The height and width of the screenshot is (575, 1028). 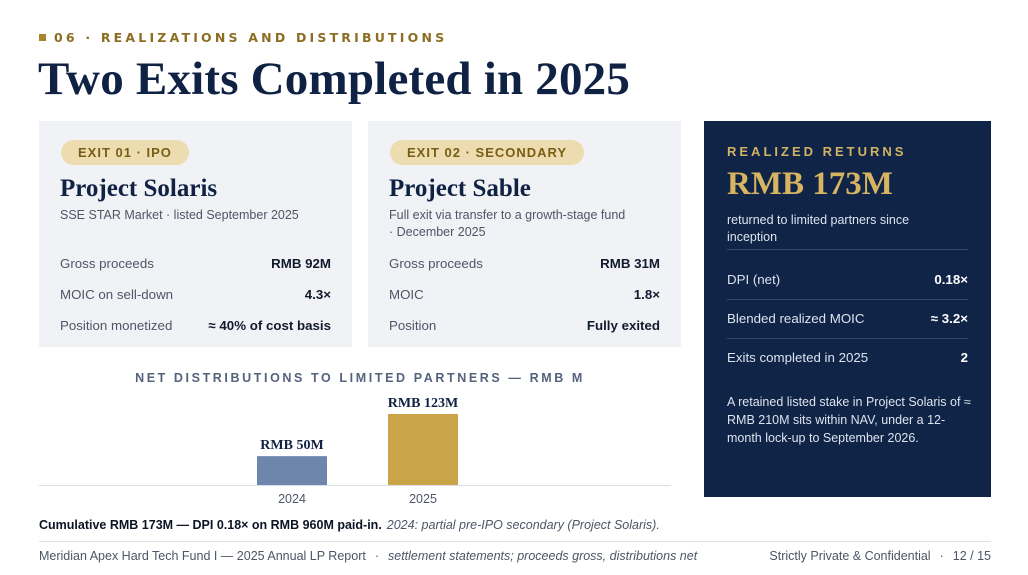 What do you see at coordinates (269, 325) in the screenshot?
I see `metric-value: ≈ 40% of cost basis` at bounding box center [269, 325].